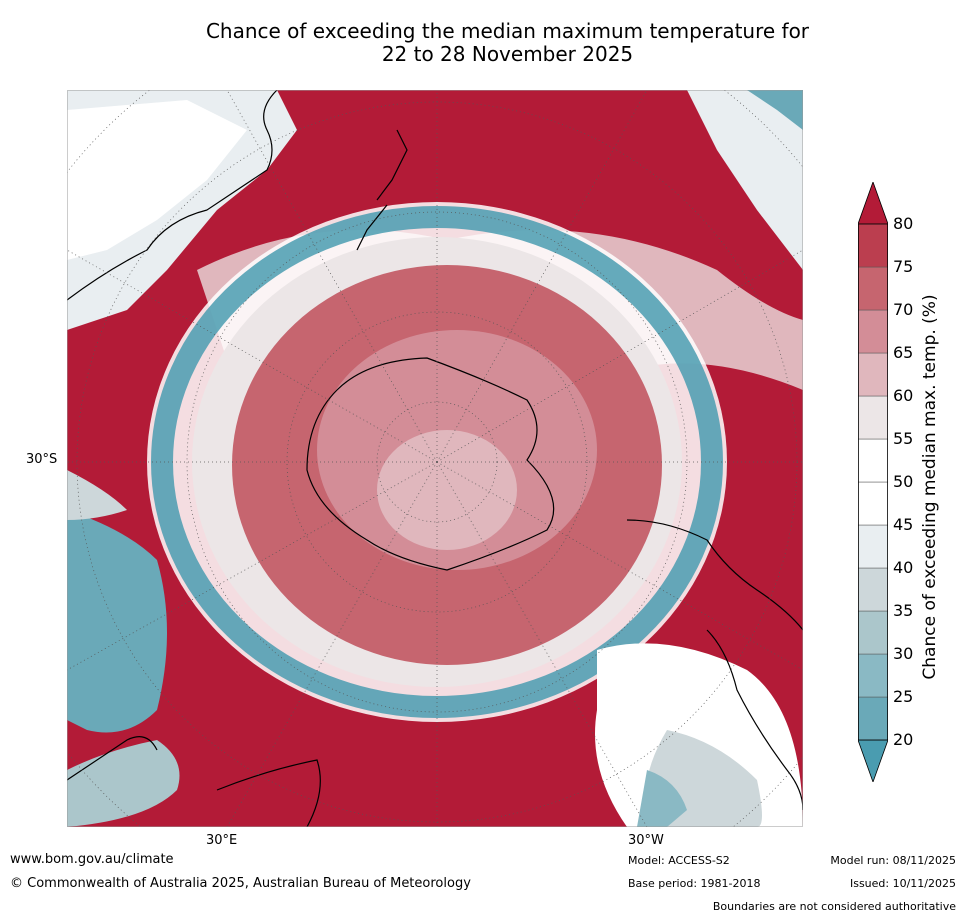 This screenshot has width=965, height=919. I want to click on title-line-2: 22 to 28 November 2025, so click(507, 54).